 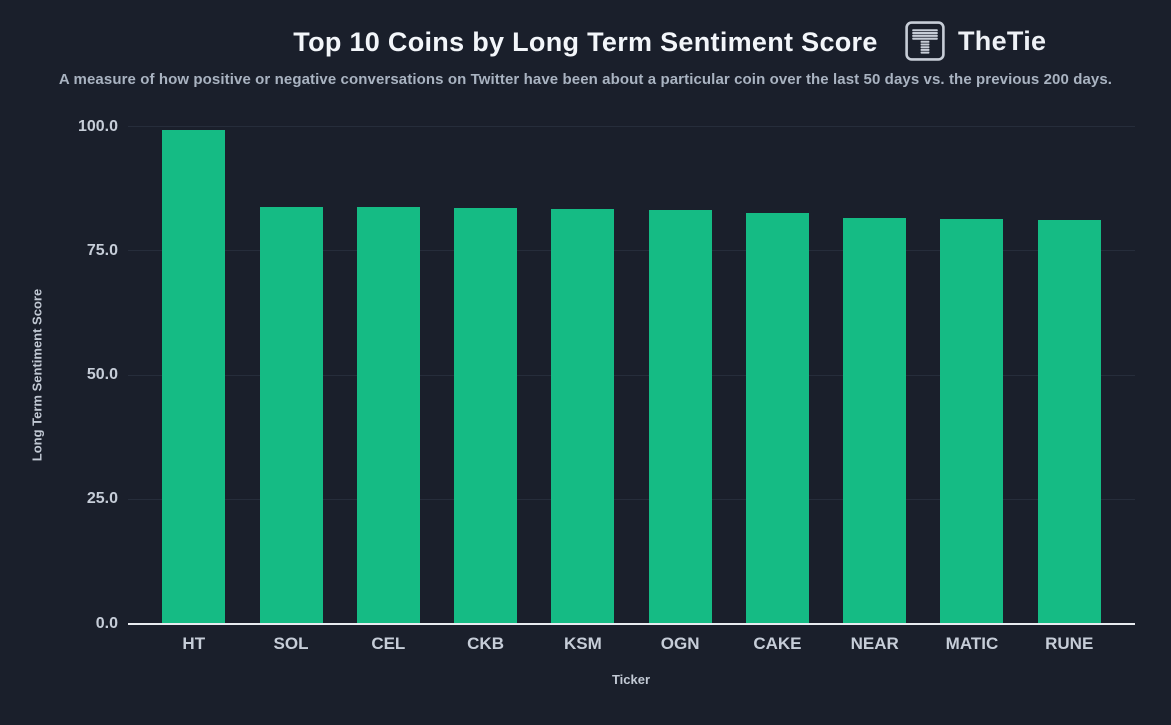 What do you see at coordinates (582, 643) in the screenshot?
I see `x-tick-label-ksm: KSM` at bounding box center [582, 643].